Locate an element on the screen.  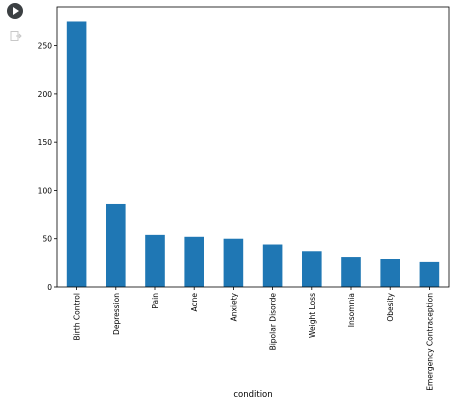
x-tick-label: Anxiety is located at coordinates (233, 306).